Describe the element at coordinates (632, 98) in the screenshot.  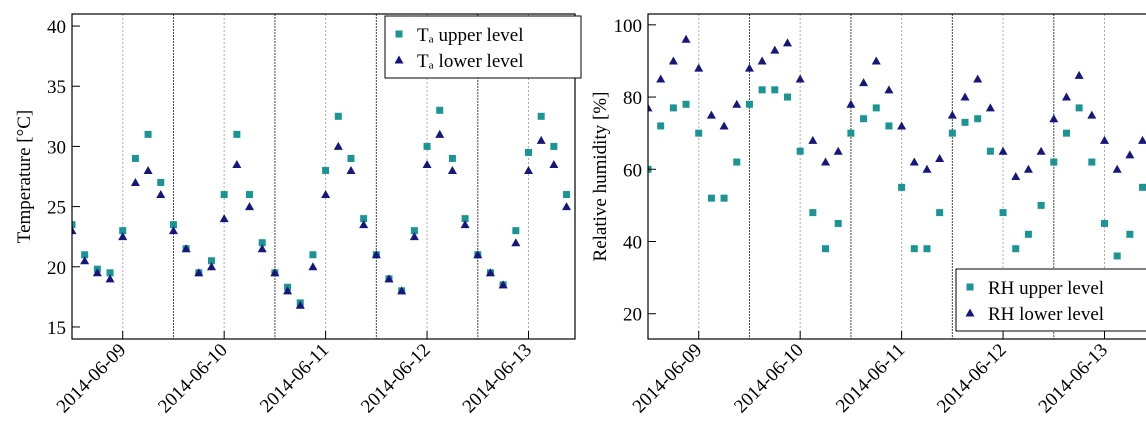
I see `y-tick-label: 80` at that location.